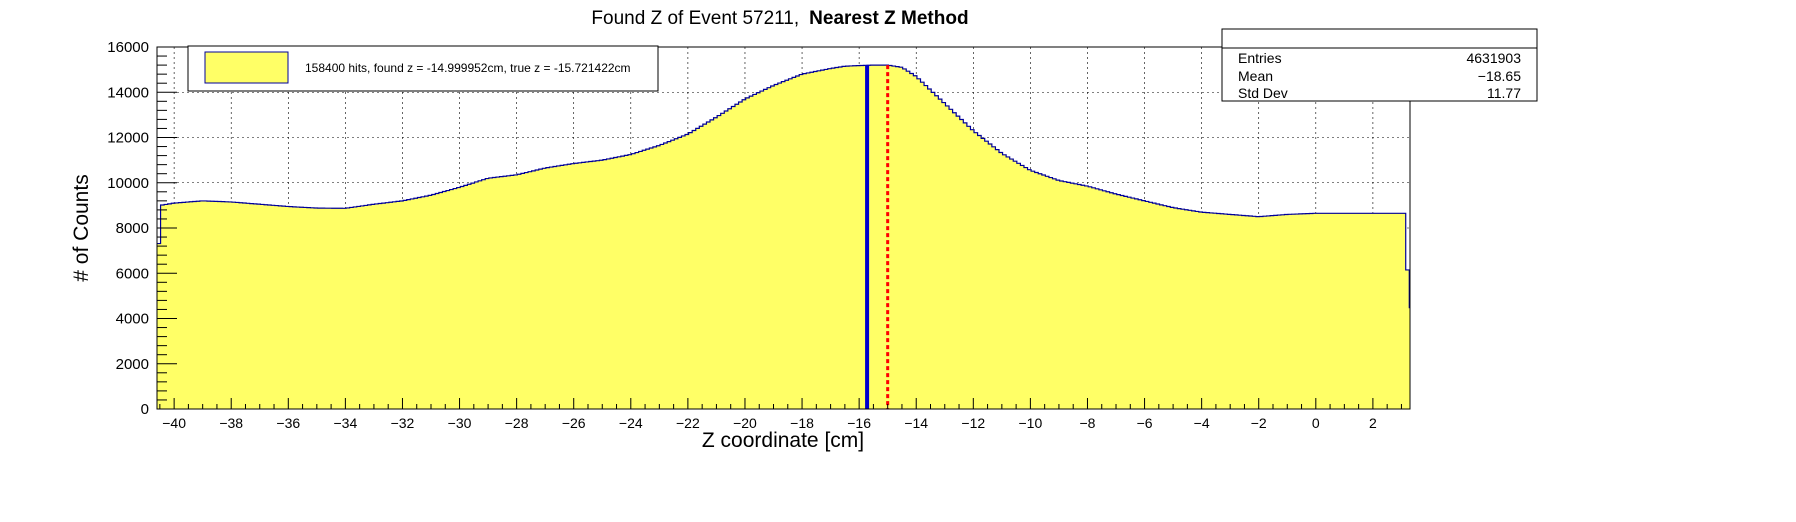 This screenshot has width=1796, height=522. What do you see at coordinates (346, 423) in the screenshot?
I see `x-tick-label: −34` at bounding box center [346, 423].